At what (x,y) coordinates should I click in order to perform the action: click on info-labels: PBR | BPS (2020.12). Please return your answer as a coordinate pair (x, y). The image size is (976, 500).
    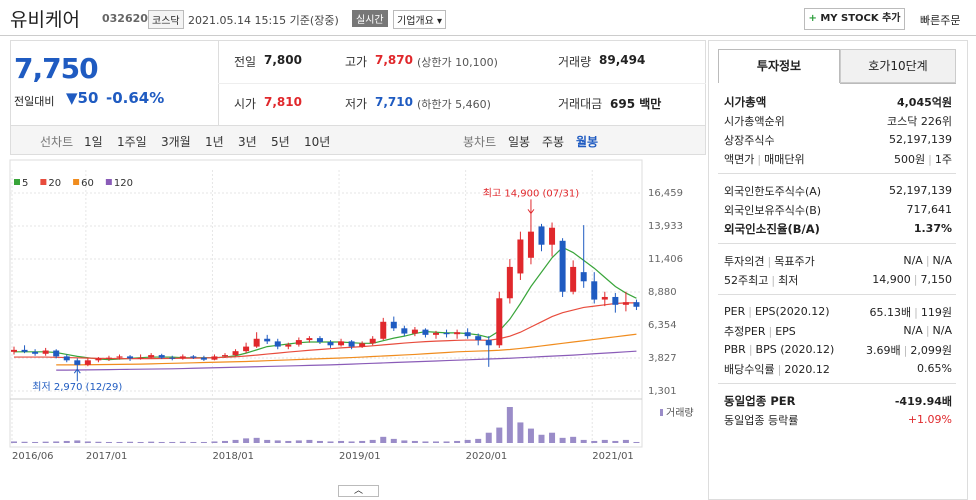
    Looking at the image, I should click on (779, 349).